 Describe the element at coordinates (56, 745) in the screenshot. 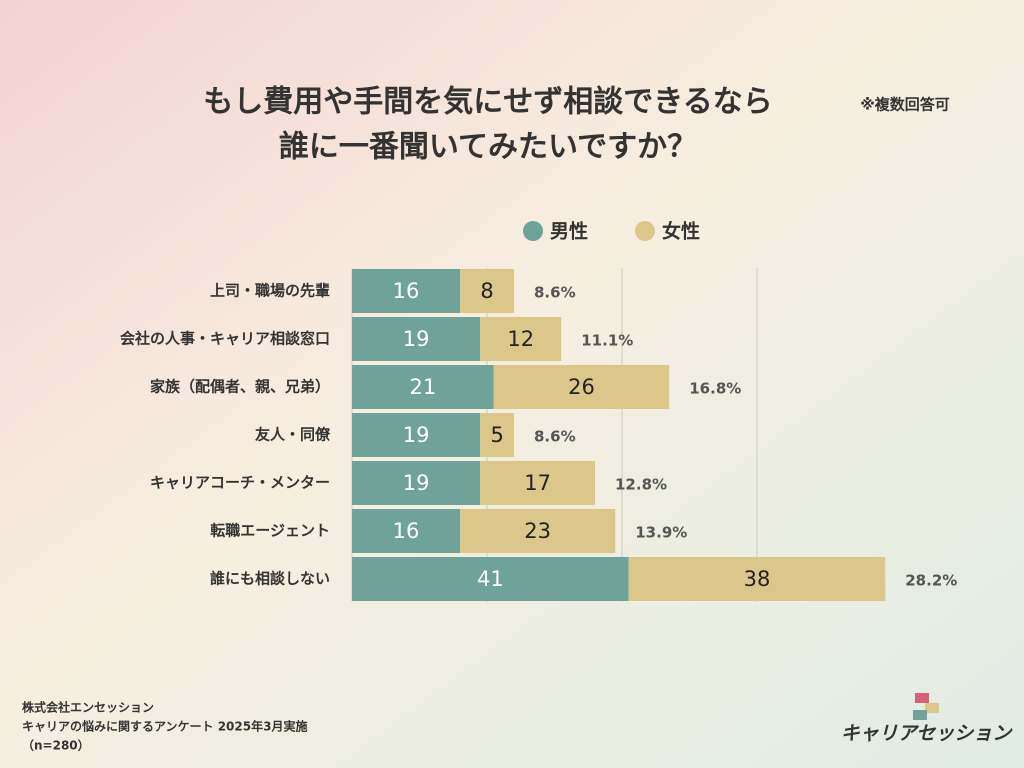

I see `footer: （n=280）` at that location.